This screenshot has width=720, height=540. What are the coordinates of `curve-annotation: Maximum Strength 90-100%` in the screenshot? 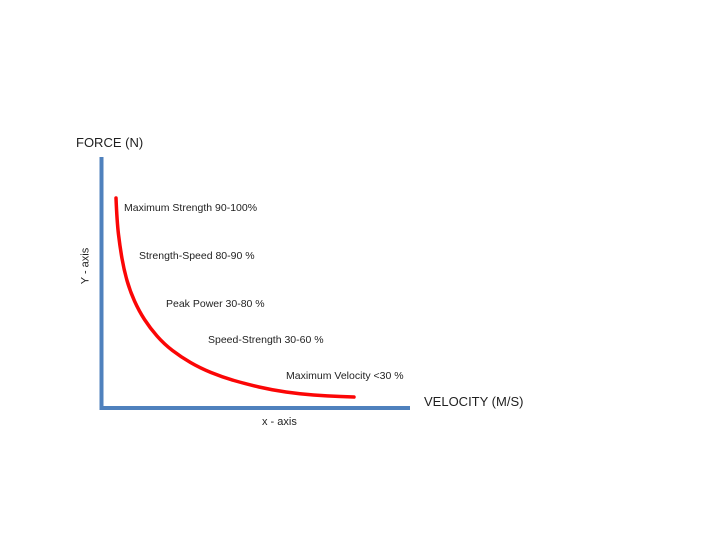 It's located at (191, 208).